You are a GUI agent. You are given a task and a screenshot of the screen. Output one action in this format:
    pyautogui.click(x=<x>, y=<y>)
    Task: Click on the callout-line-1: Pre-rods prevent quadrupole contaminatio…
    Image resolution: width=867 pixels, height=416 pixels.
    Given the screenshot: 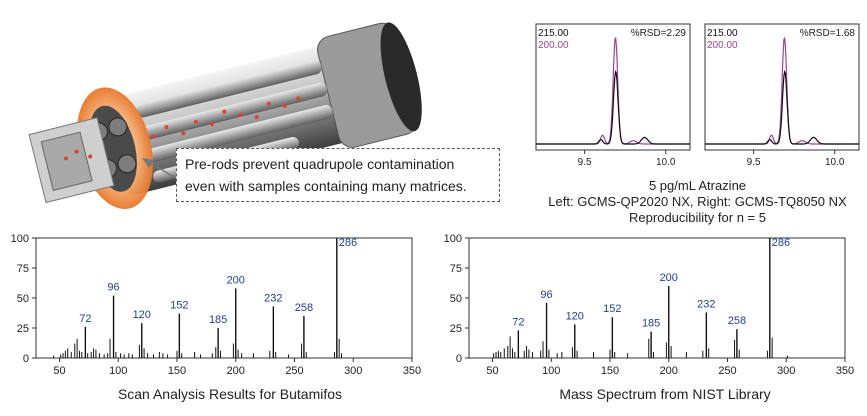 What is the action you would take?
    pyautogui.click(x=320, y=164)
    